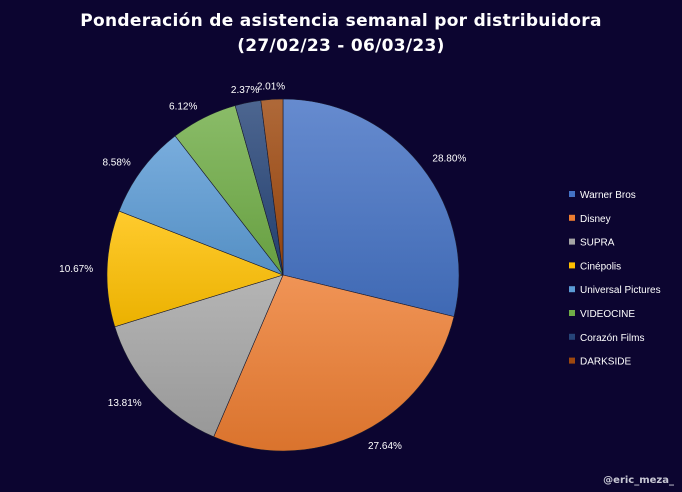 The image size is (682, 492). I want to click on pie-slice-supra, so click(199, 356).